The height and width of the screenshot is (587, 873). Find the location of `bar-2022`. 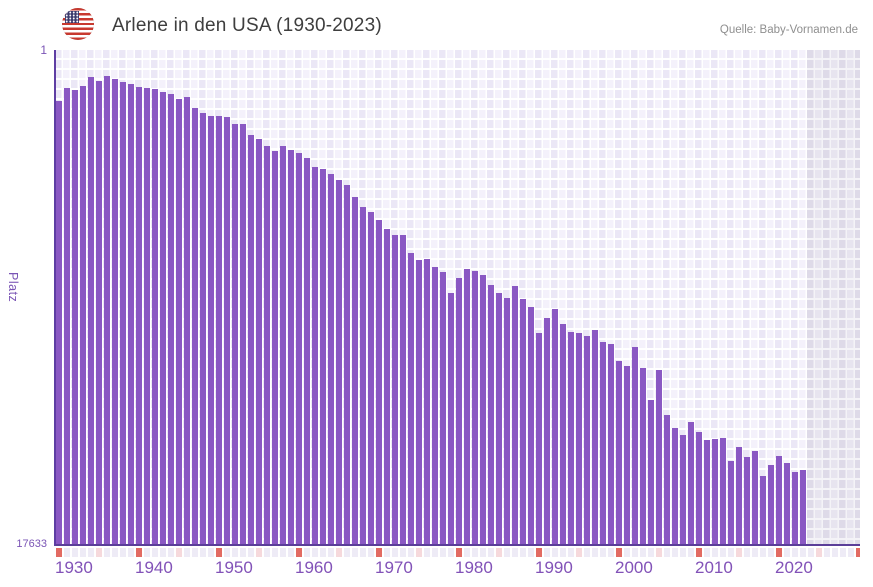

bar-2022 is located at coordinates (795, 508).